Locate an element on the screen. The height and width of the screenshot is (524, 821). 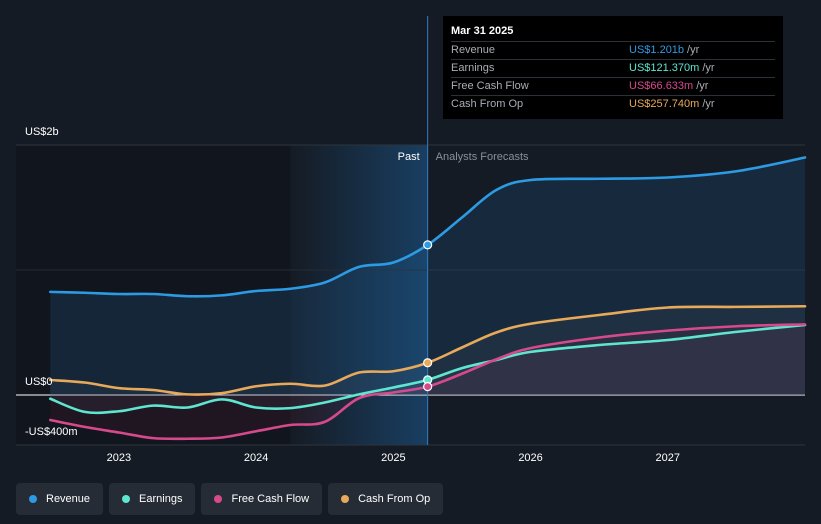
legend-item-revenue: Revenue is located at coordinates (60, 499).